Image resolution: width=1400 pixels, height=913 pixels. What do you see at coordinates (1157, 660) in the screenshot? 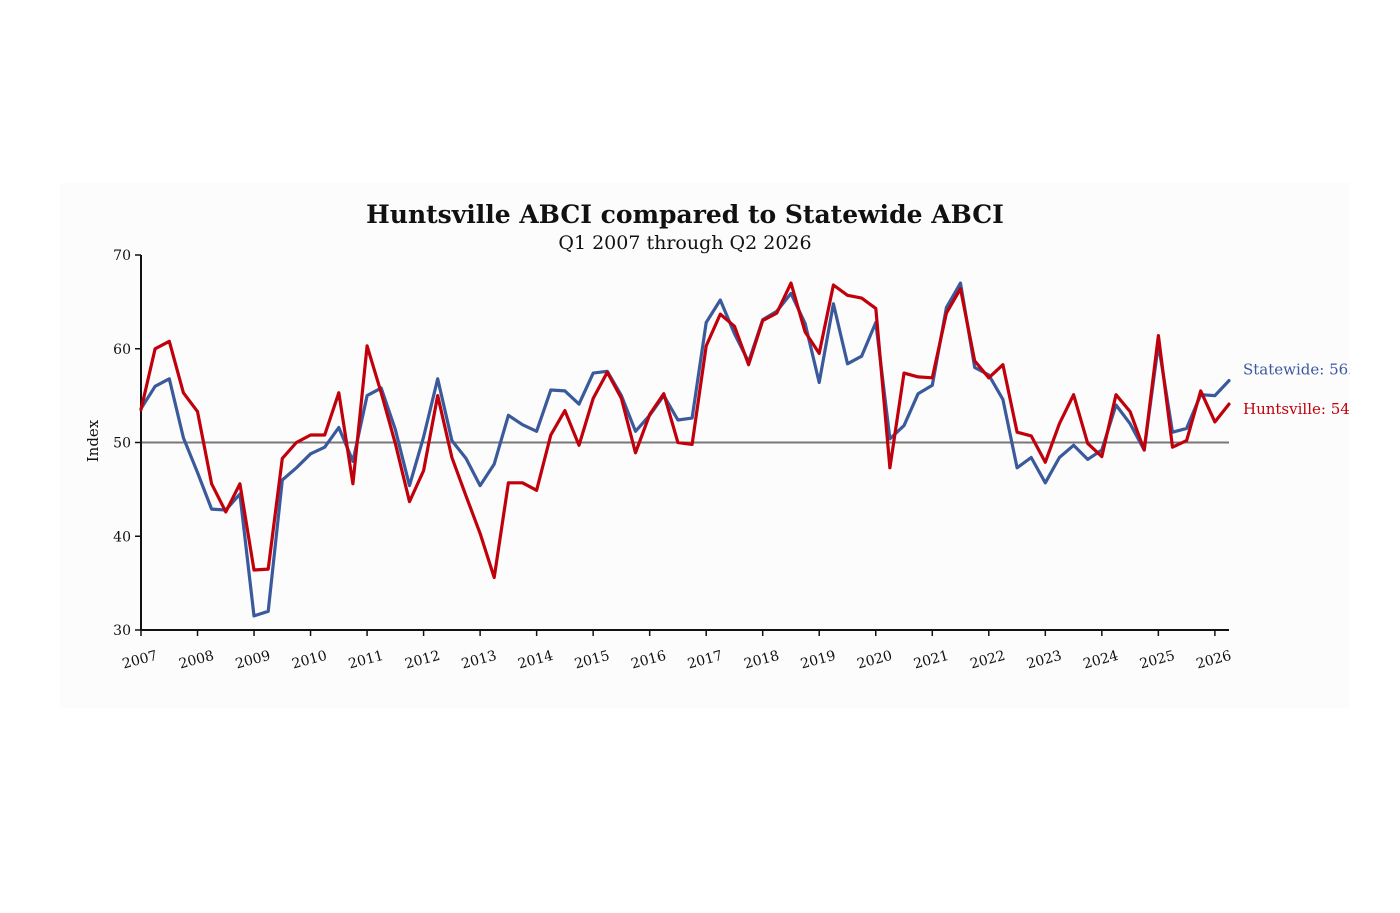
I see `x-tick-label: 2025` at bounding box center [1157, 660].